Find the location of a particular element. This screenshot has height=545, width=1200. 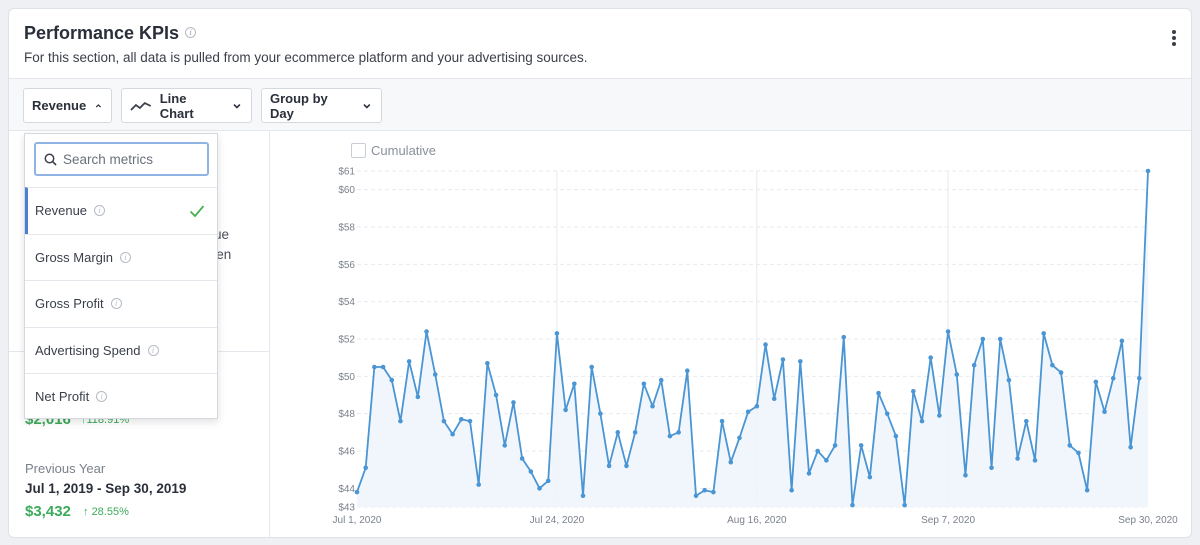

chart-type-button: Line Chart is located at coordinates (186, 105).